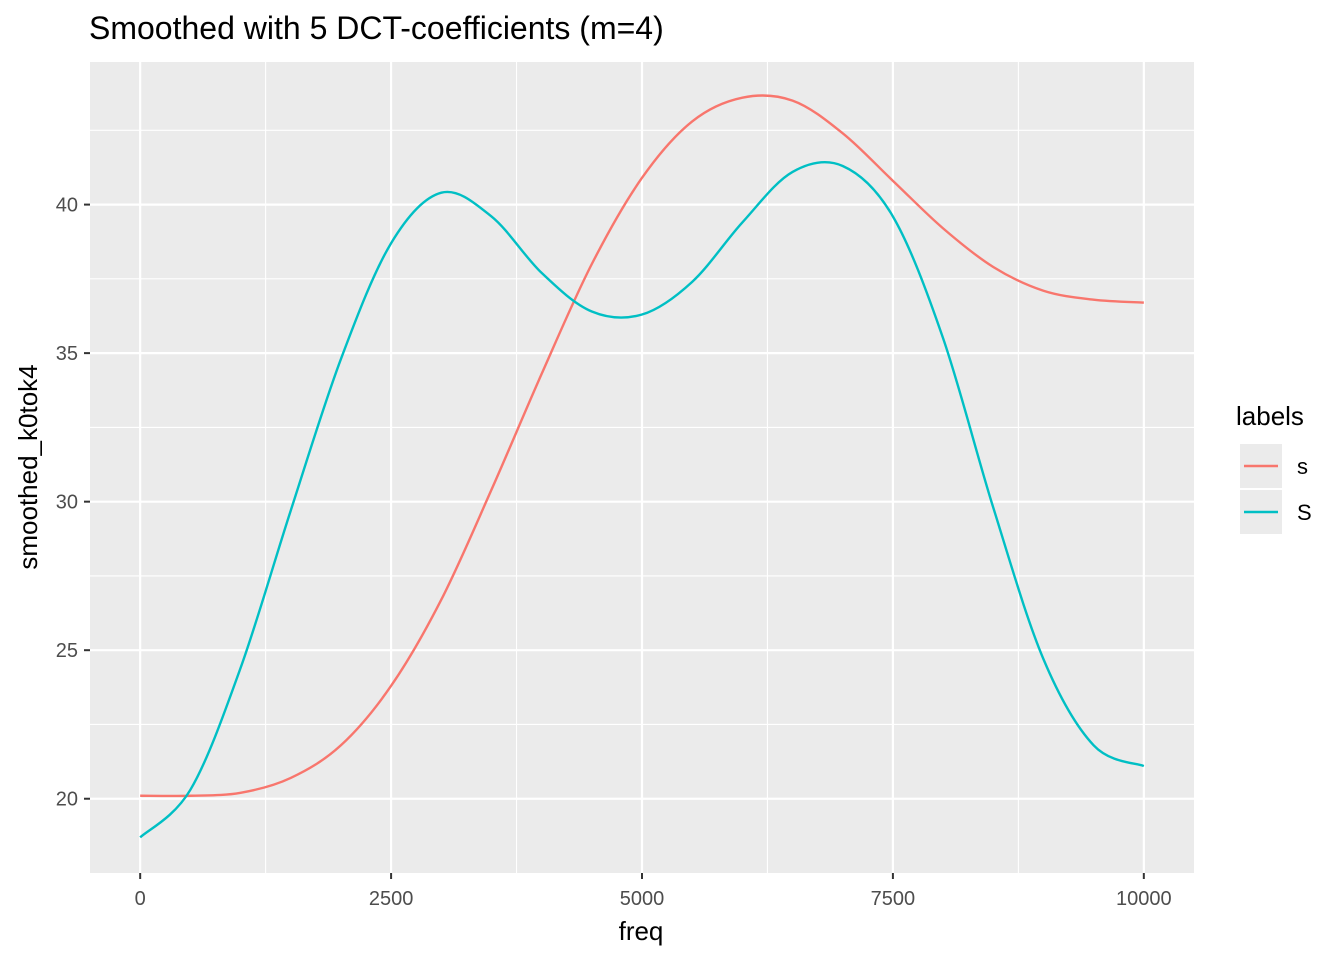 Image resolution: width=1344 pixels, height=960 pixels. Describe the element at coordinates (1144, 899) in the screenshot. I see `x-tick-label: 10000` at that location.